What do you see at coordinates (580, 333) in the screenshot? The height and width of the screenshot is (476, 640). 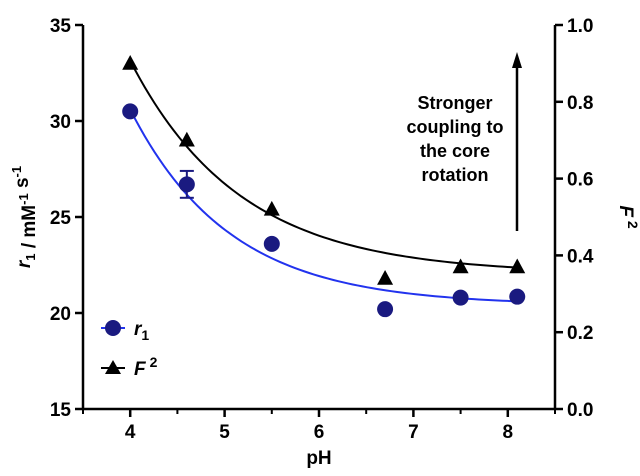 I see `y-right-tick-label: 0.2` at bounding box center [580, 333].